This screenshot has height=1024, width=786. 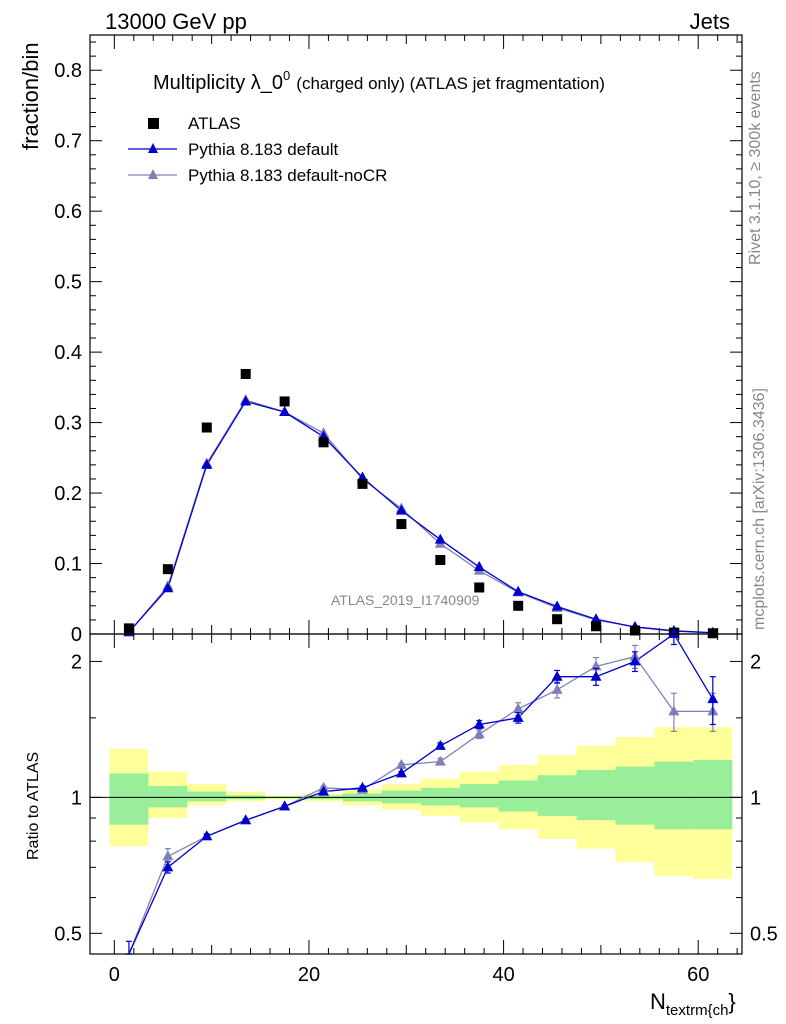 What do you see at coordinates (405, 600) in the screenshot?
I see `analysis-watermark: ATLAS_2019_I1740909` at bounding box center [405, 600].